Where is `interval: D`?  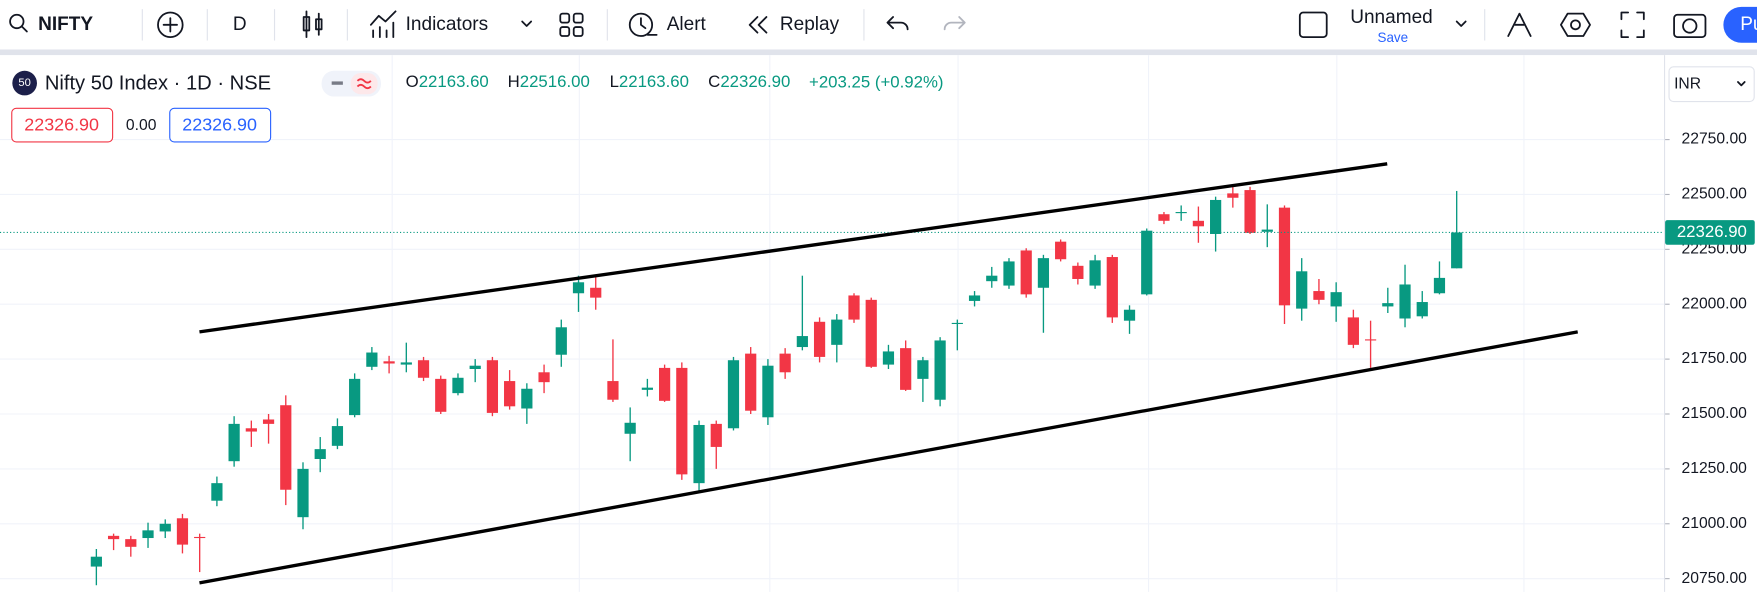 interval: D is located at coordinates (240, 24).